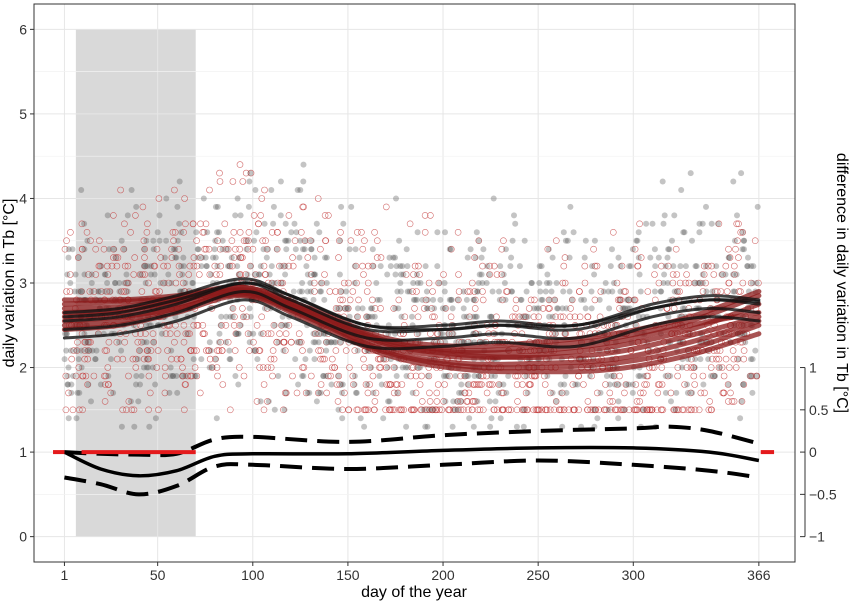 Image resolution: width=850 pixels, height=601 pixels. What do you see at coordinates (841, 283) in the screenshot?
I see `y-axis-right-title: difference in daily variation in Tb [°C]` at bounding box center [841, 283].